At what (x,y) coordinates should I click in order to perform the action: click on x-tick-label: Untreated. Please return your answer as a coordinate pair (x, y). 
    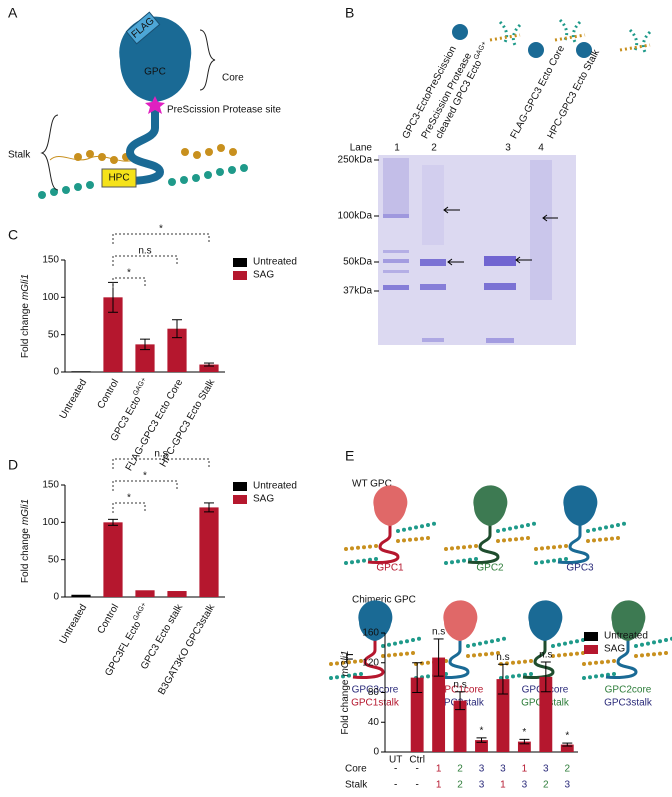
    Looking at the image, I should click on (72, 624).